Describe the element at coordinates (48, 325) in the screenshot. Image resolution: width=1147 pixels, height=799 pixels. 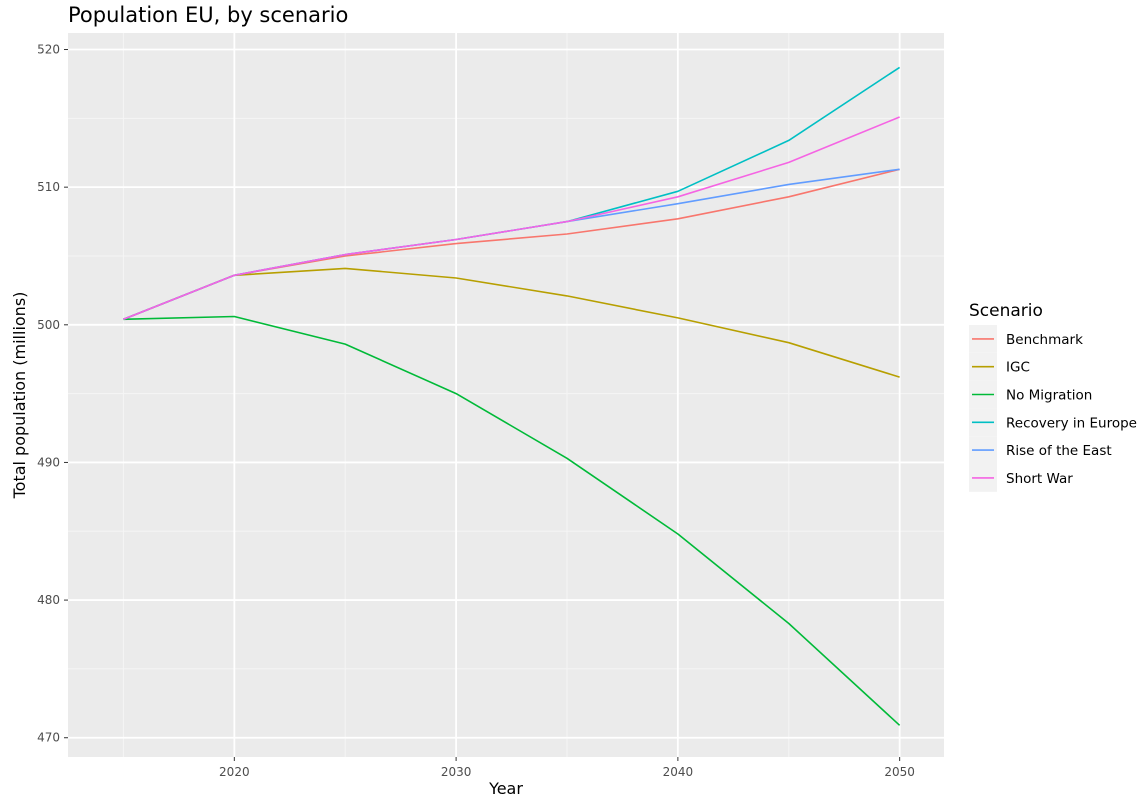
I see `y-tick-label: 500` at that location.